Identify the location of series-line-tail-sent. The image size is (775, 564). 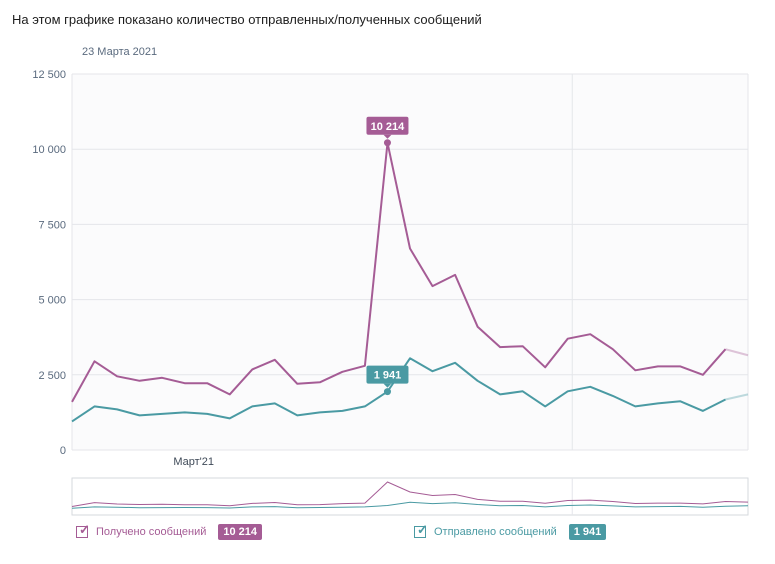
(737, 397).